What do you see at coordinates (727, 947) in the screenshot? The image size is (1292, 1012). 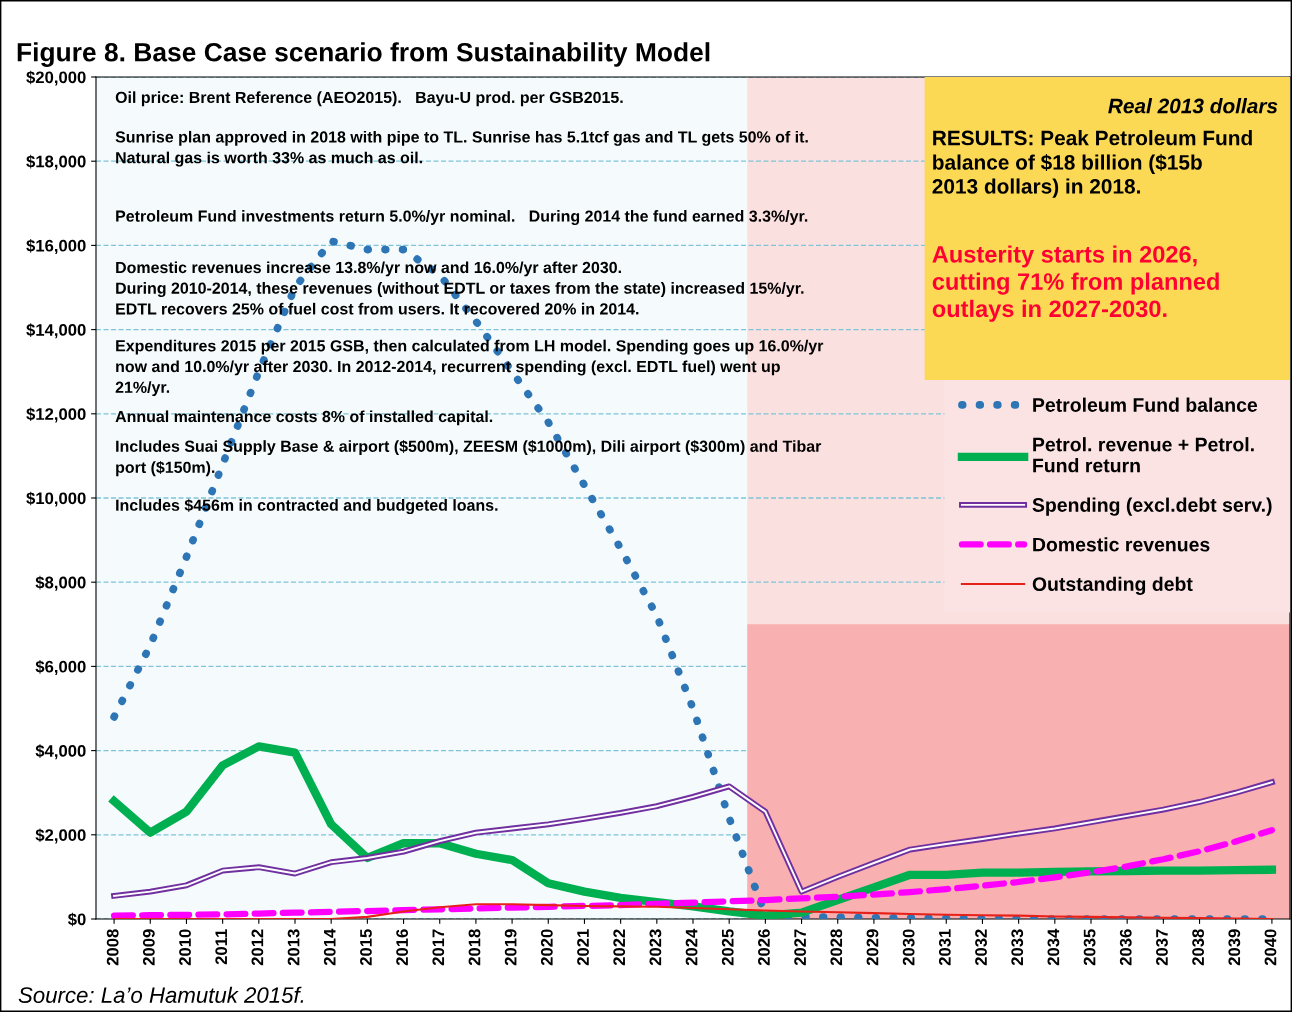 I see `x-tick-label: 2025` at bounding box center [727, 947].